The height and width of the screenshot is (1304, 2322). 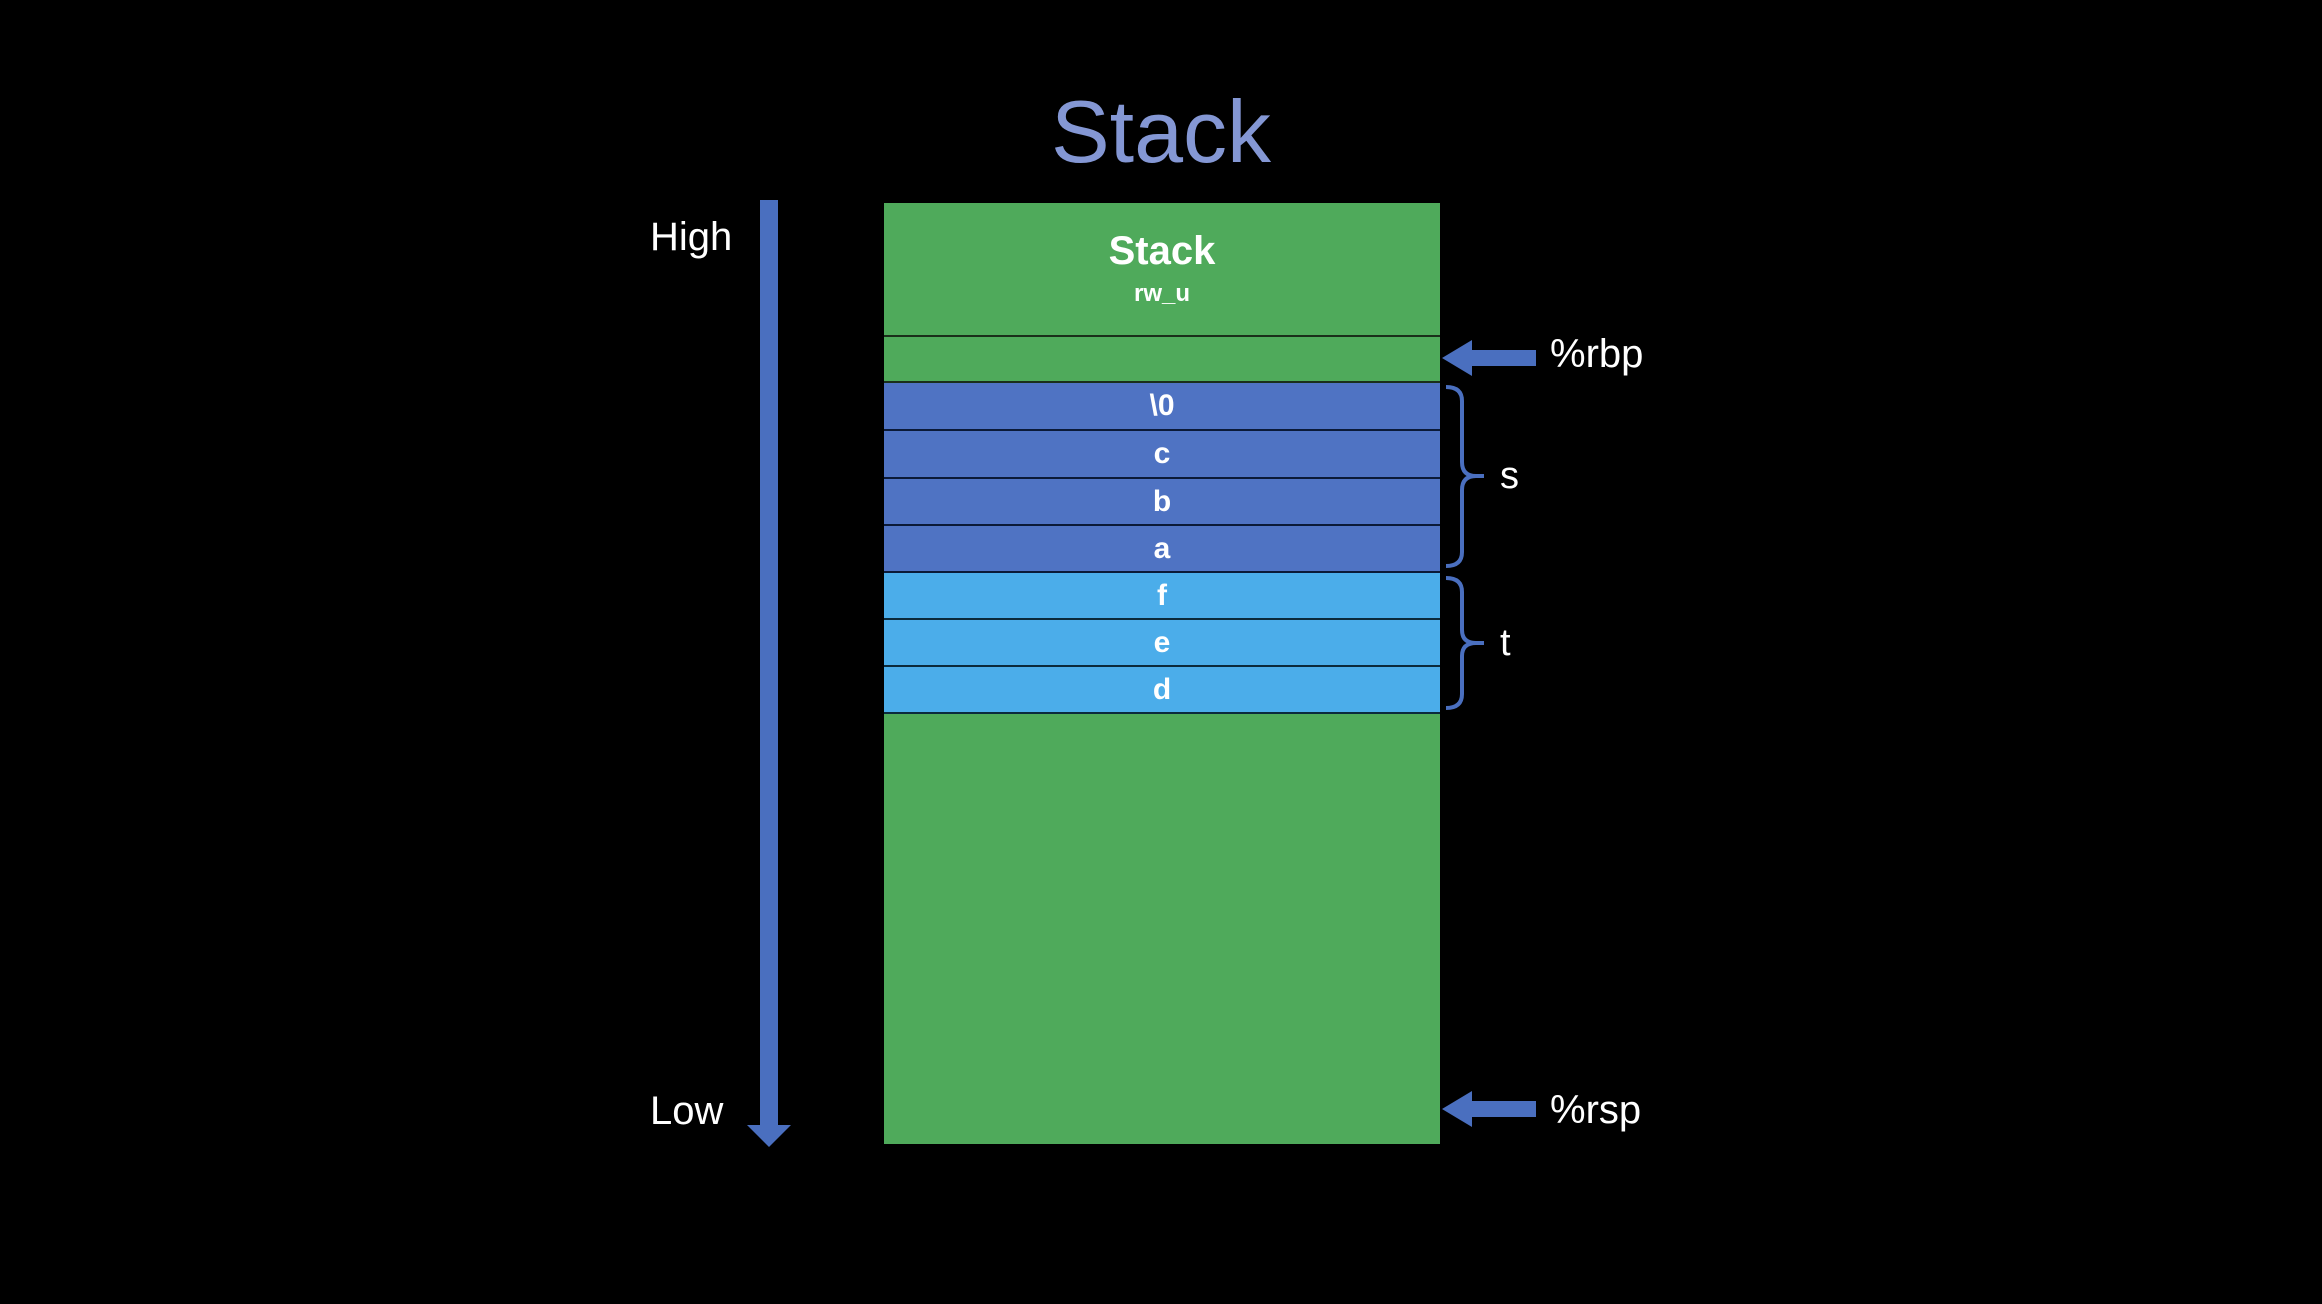 I want to click on rbp-pointer-label: %rbp, so click(x=1597, y=354).